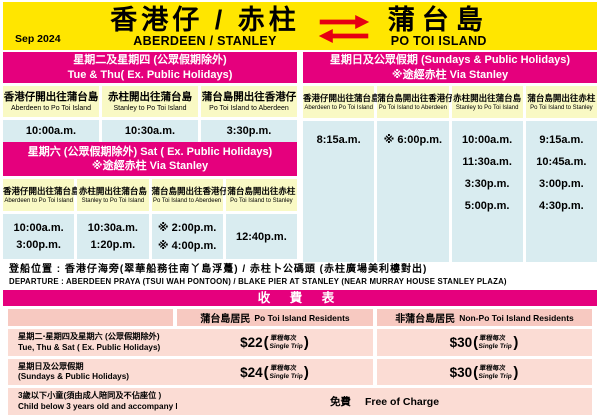 This screenshot has width=600, height=420. I want to click on fare-amount: $22, so click(251, 342).